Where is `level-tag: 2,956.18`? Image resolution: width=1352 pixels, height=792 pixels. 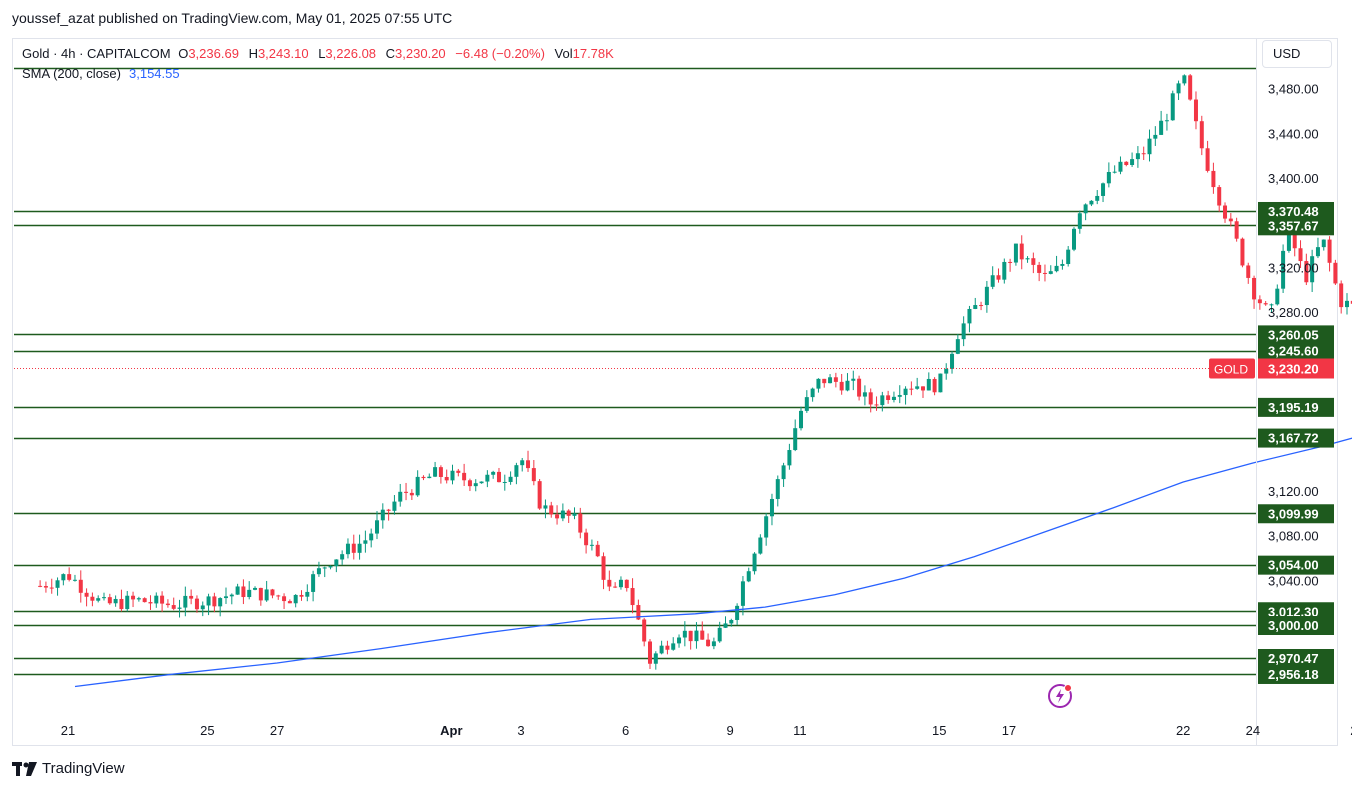
level-tag: 2,956.18 is located at coordinates (1296, 674).